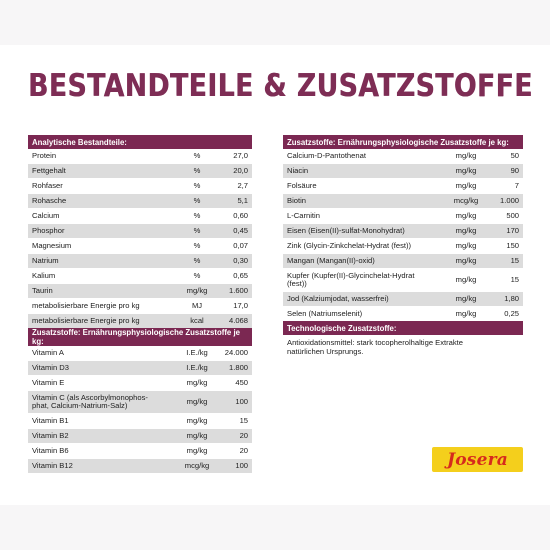 The width and height of the screenshot is (550, 550). I want to click on row-value: 1.000, so click(506, 201).